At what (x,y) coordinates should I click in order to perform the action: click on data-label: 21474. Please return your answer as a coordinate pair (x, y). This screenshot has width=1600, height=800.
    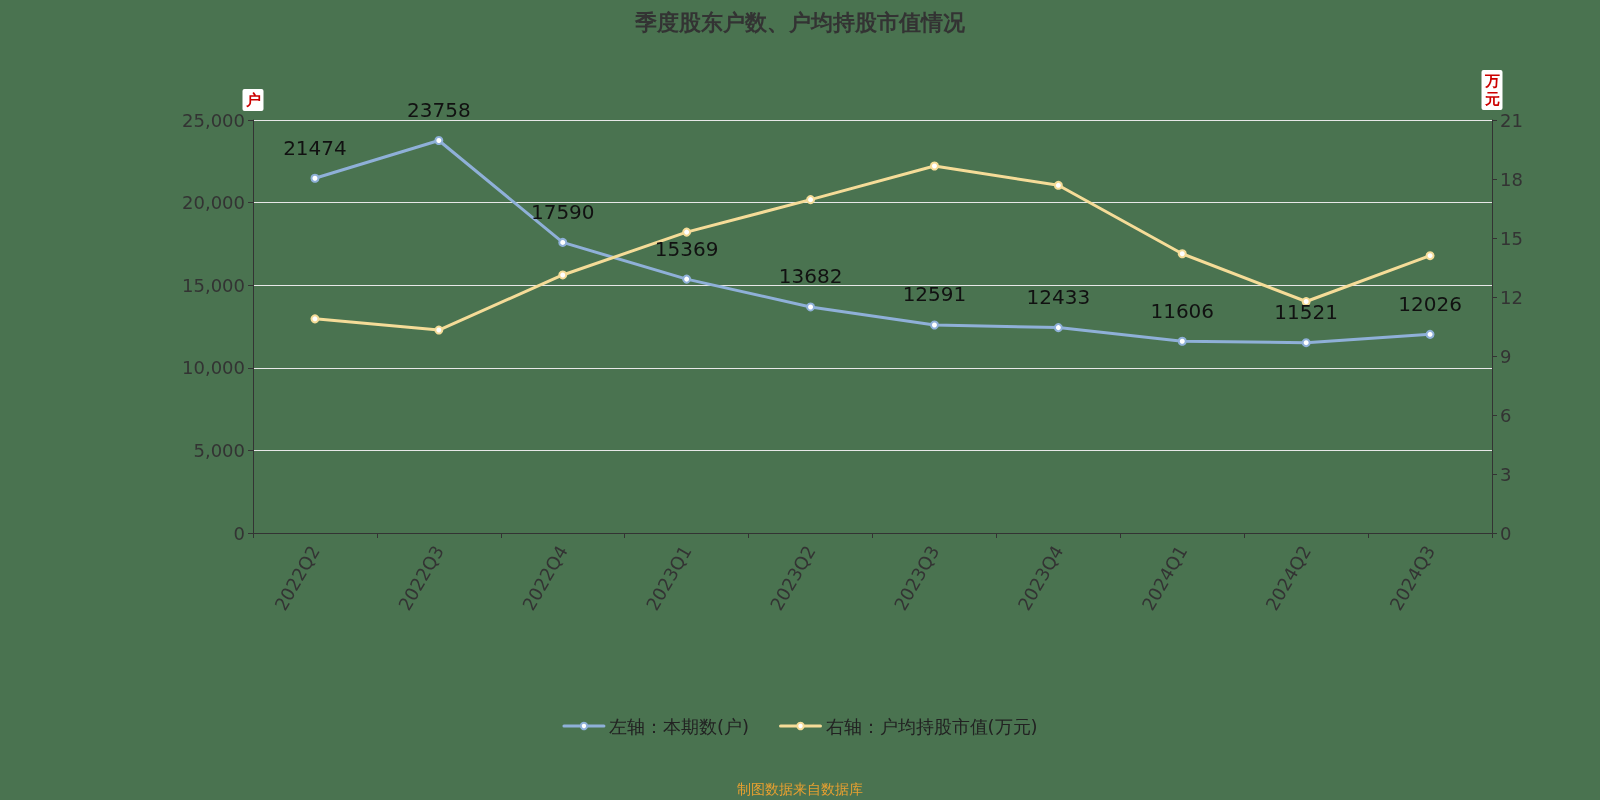
    Looking at the image, I should click on (315, 147).